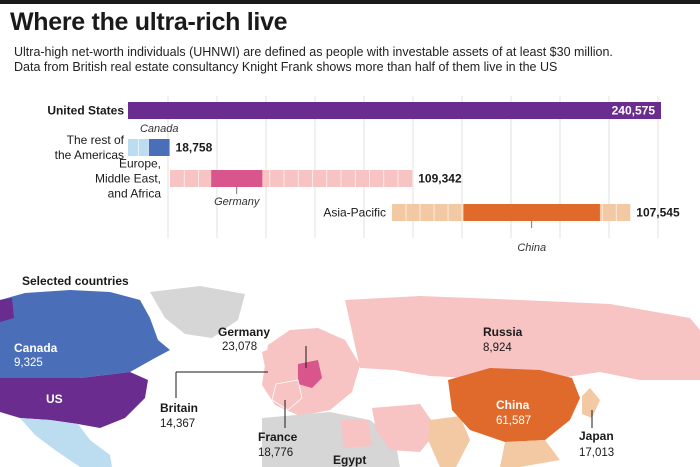 Image resolution: width=700 pixels, height=467 pixels. What do you see at coordinates (159, 147) in the screenshot?
I see `bar-highlight-canada` at bounding box center [159, 147].